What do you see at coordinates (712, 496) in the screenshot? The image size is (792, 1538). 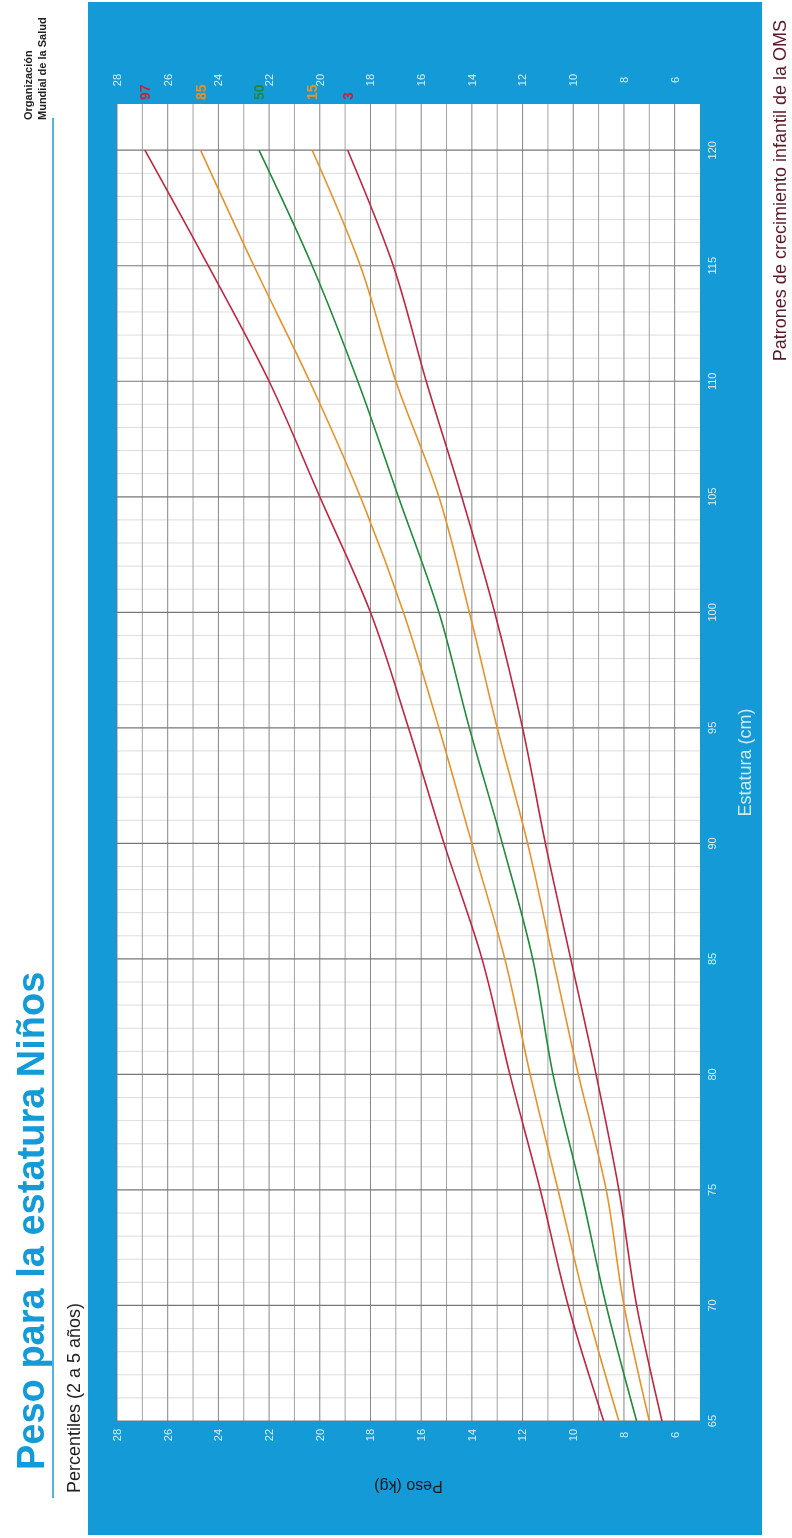 I see `y-tick-label: 105` at bounding box center [712, 496].